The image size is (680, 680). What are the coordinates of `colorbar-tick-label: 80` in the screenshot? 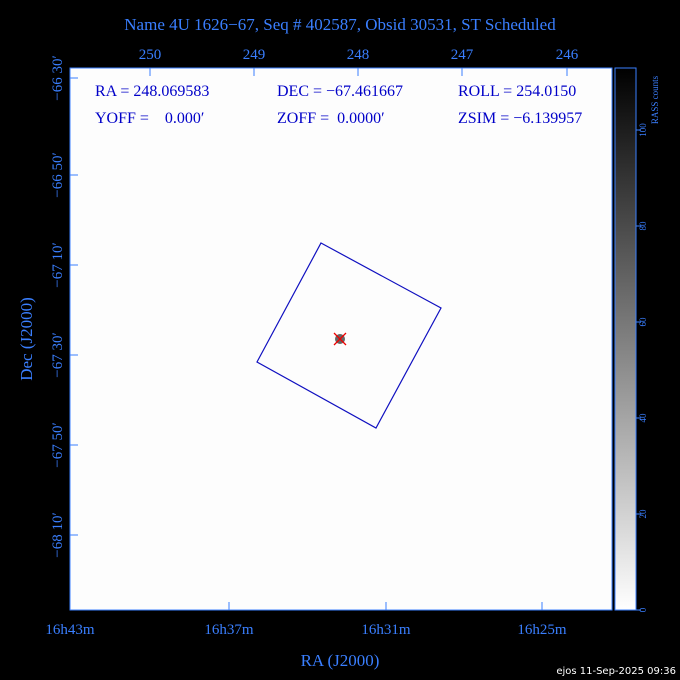 It's located at (643, 226).